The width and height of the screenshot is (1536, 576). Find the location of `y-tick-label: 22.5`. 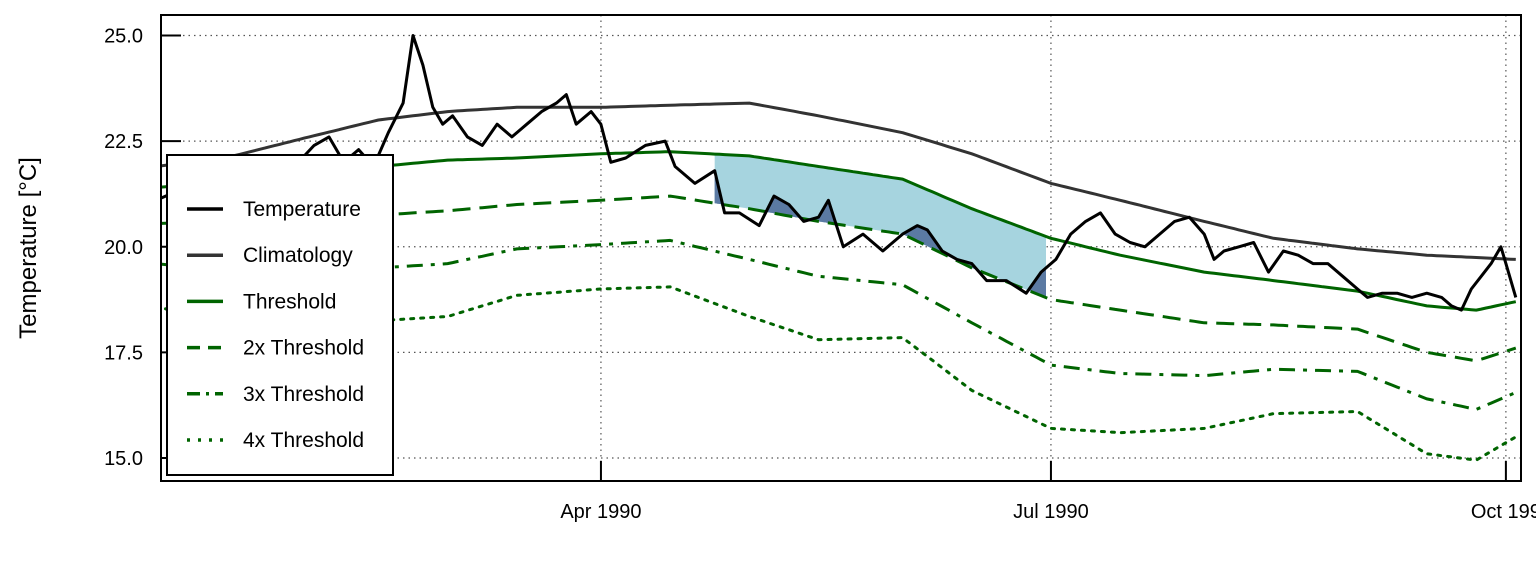

y-tick-label: 22.5 is located at coordinates (123, 142).